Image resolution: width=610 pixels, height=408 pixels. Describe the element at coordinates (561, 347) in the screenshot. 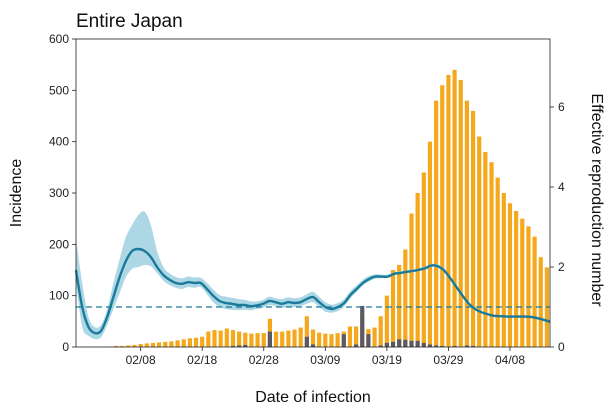

I see `y2-tick-label: 0` at that location.